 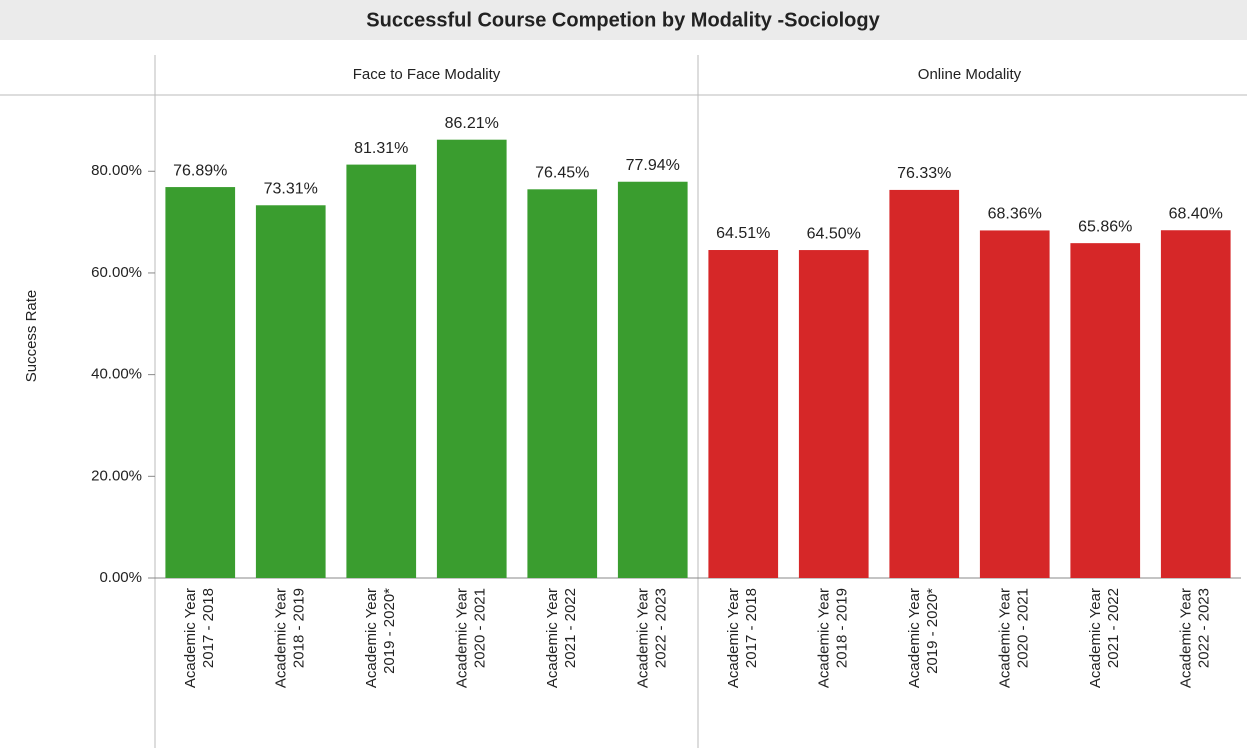 What do you see at coordinates (116, 170) in the screenshot?
I see `y-tick-label: 80.00%` at bounding box center [116, 170].